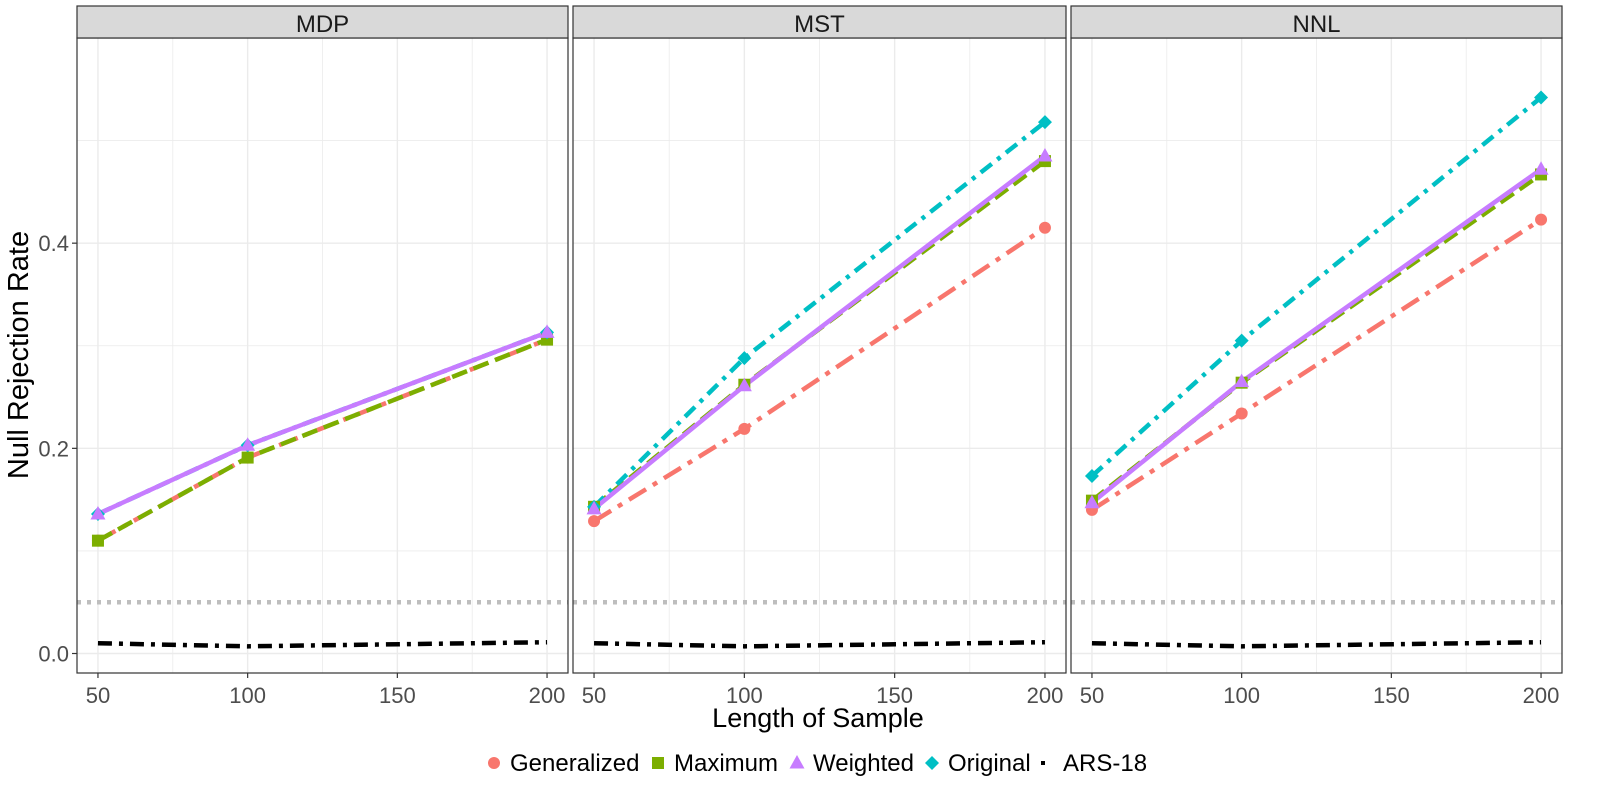 The width and height of the screenshot is (1600, 805). Describe the element at coordinates (53, 654) in the screenshot. I see `y-tick-label: 0.0` at that location.